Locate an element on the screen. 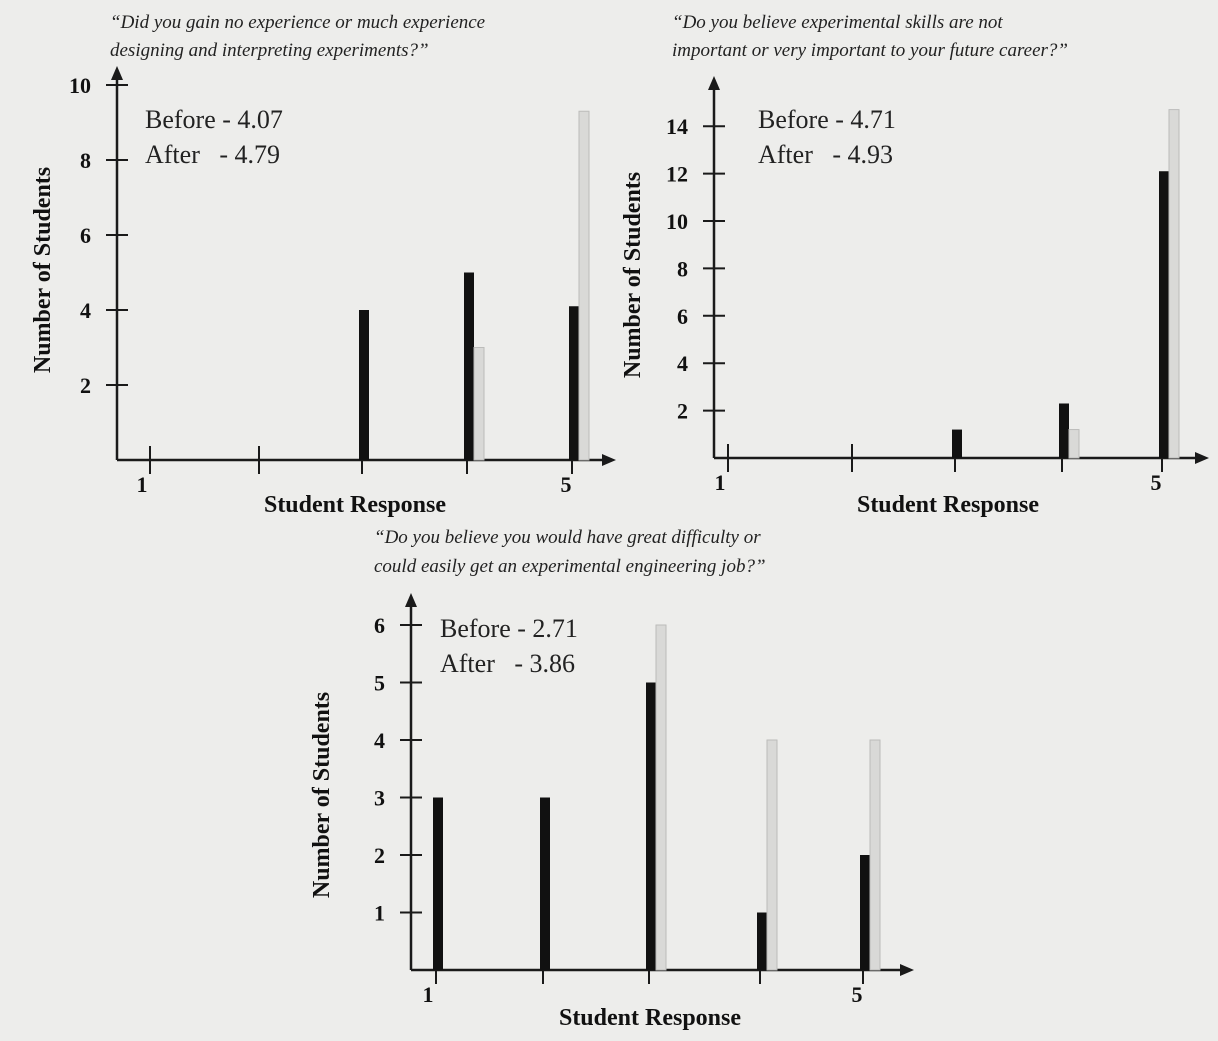 The height and width of the screenshot is (1041, 1218). mean-annotation-line: Before - 2.71 is located at coordinates (509, 628).